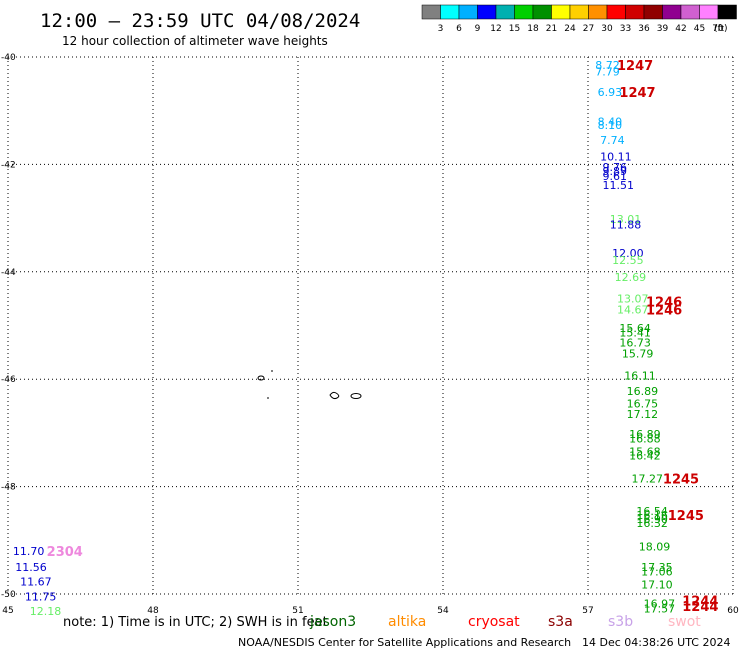  What do you see at coordinates (699, 29) in the screenshot?
I see `colorbar-tick: 45` at bounding box center [699, 29].